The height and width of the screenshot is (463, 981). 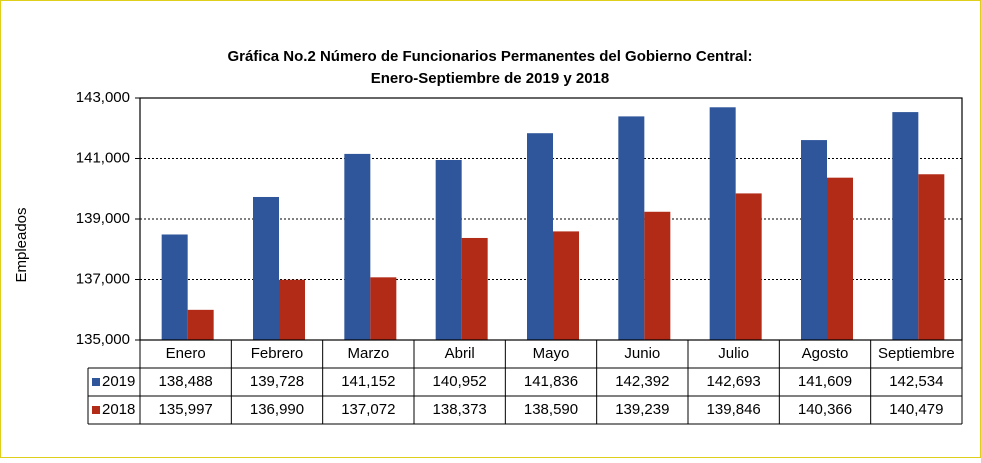 What do you see at coordinates (186, 409) in the screenshot?
I see `table-value: 135,997` at bounding box center [186, 409].